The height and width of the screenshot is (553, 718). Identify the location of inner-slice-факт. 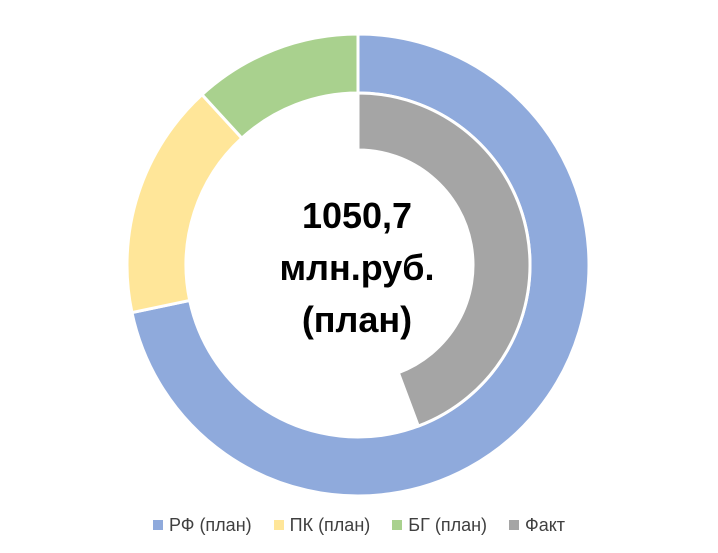
(444, 260).